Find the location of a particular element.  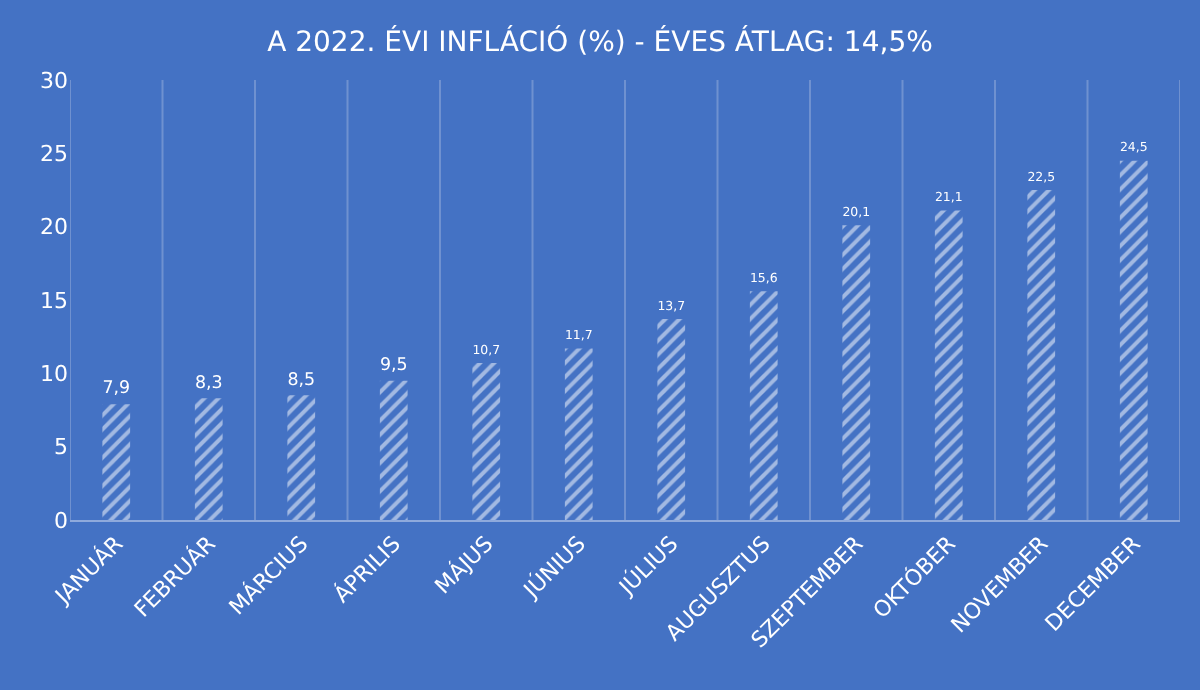

y-tick-label: 25 is located at coordinates (54, 154).